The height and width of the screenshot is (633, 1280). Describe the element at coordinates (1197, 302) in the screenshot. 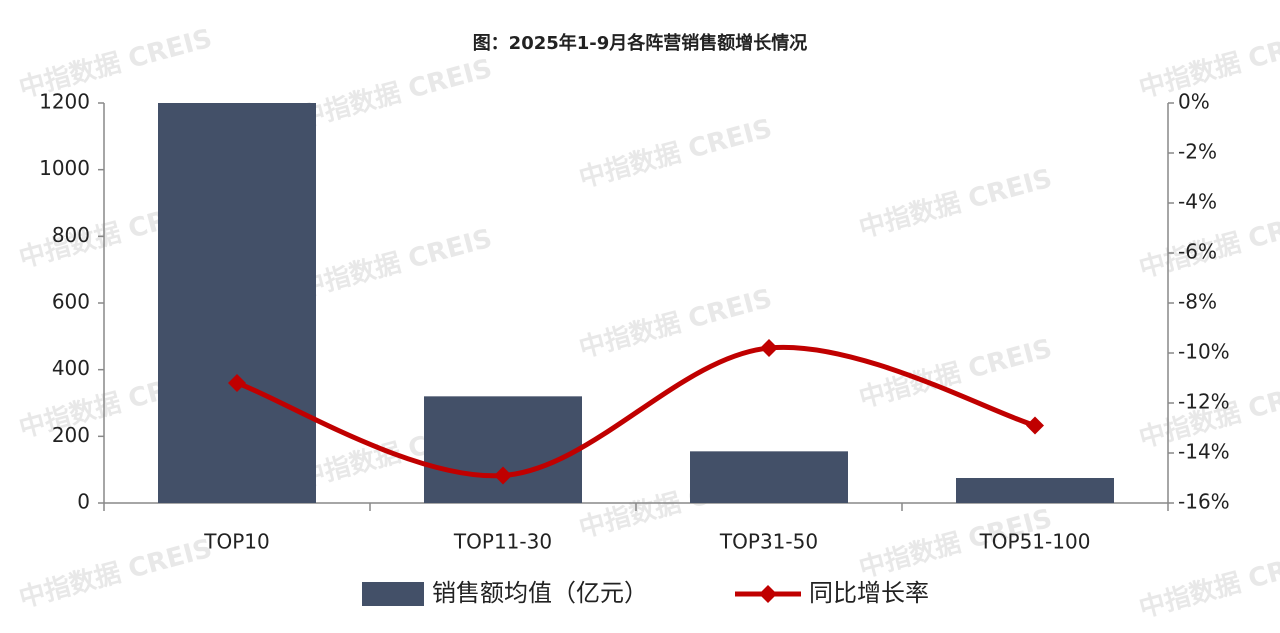

I see `y2-tick-label: -8%` at that location.